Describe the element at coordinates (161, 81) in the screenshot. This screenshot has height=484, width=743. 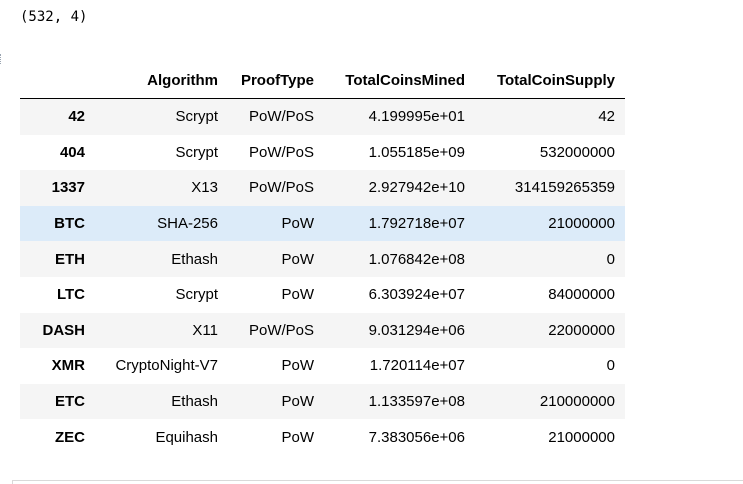
I see `column-header-algorithm: Algorithm` at that location.